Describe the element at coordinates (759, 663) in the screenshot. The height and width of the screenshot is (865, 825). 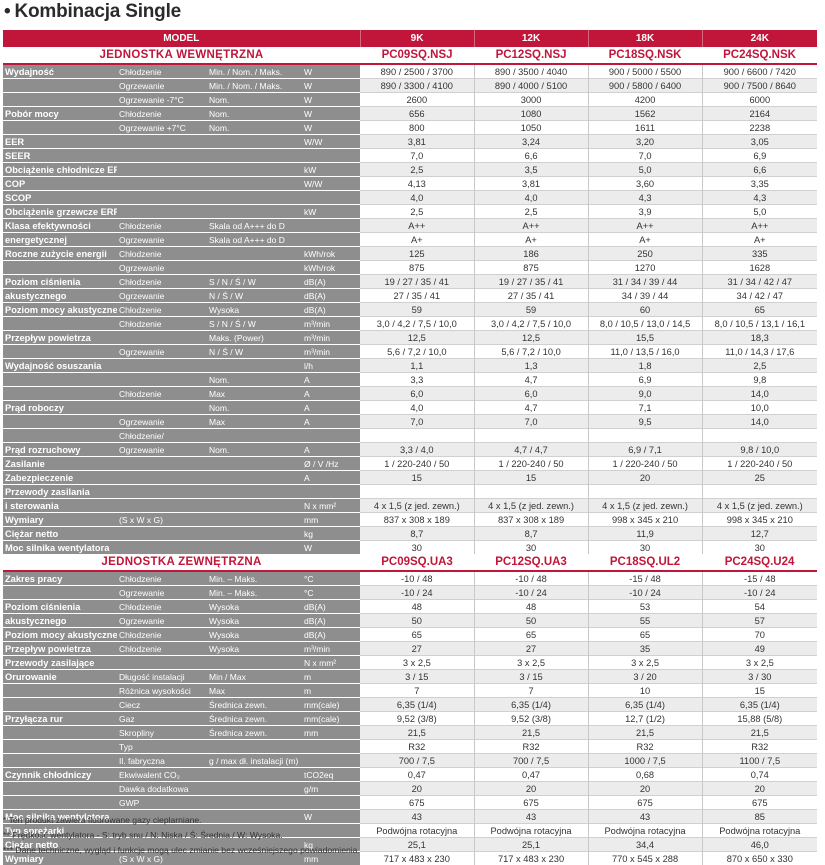
I see `value-cell: 3 x 2,5` at that location.